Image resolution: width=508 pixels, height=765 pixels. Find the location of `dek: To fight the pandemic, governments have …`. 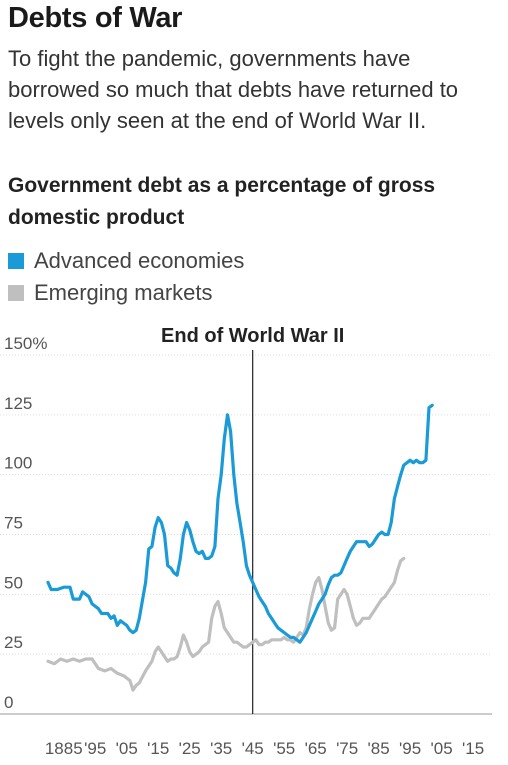

dek: To fight the pandemic, governments have … is located at coordinates (233, 89).